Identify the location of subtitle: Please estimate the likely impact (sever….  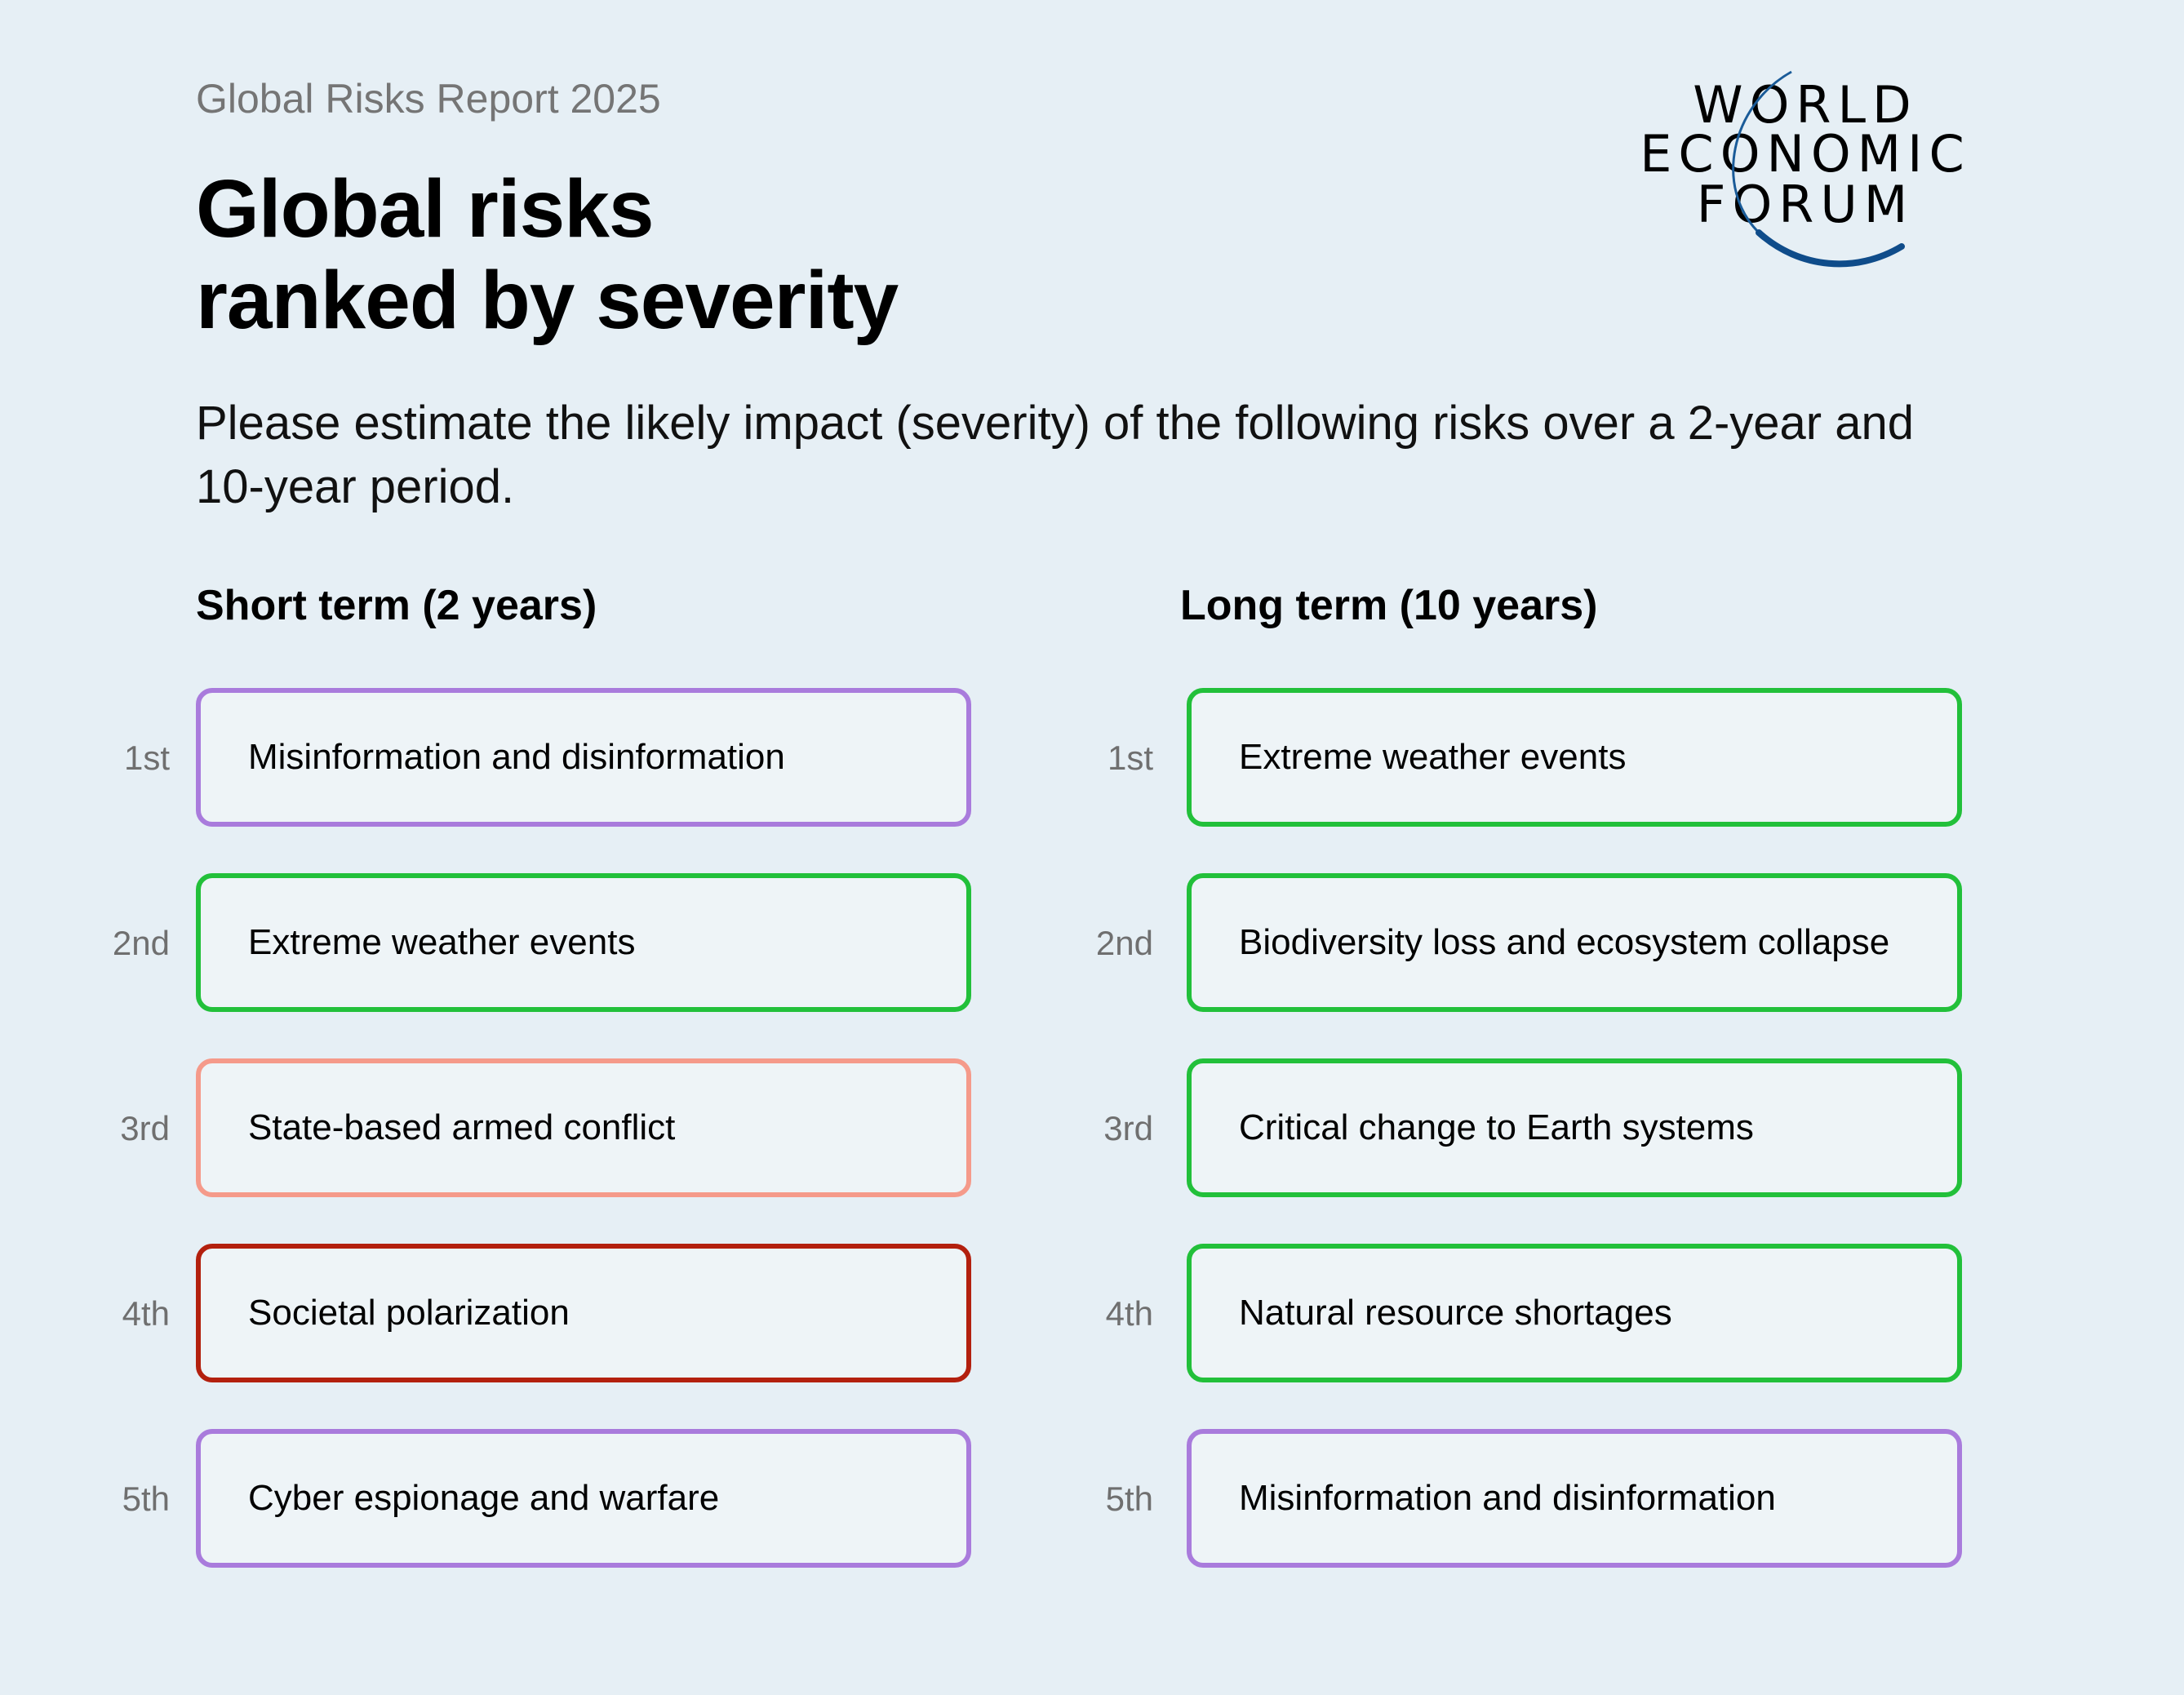
(1055, 455).